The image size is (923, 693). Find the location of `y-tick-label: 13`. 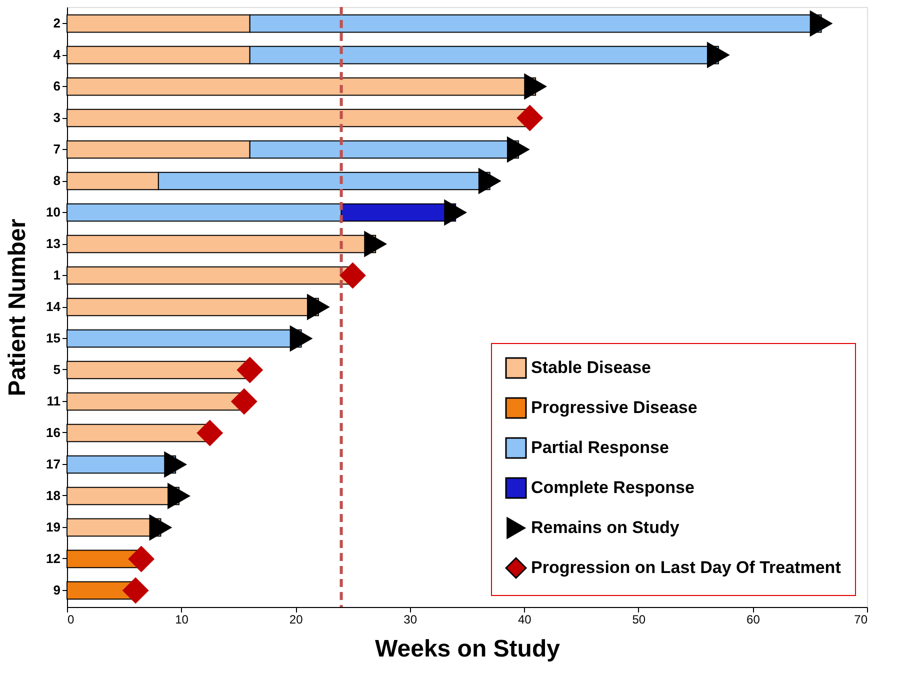

y-tick-label: 13 is located at coordinates (53, 244).